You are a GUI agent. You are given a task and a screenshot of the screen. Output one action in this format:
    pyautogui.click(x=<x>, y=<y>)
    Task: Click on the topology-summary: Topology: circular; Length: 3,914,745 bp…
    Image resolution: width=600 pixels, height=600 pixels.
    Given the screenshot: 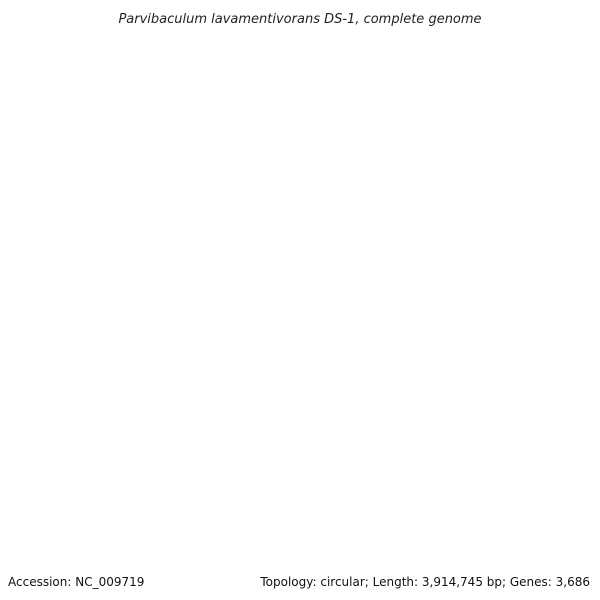 What is the action you would take?
    pyautogui.click(x=424, y=582)
    